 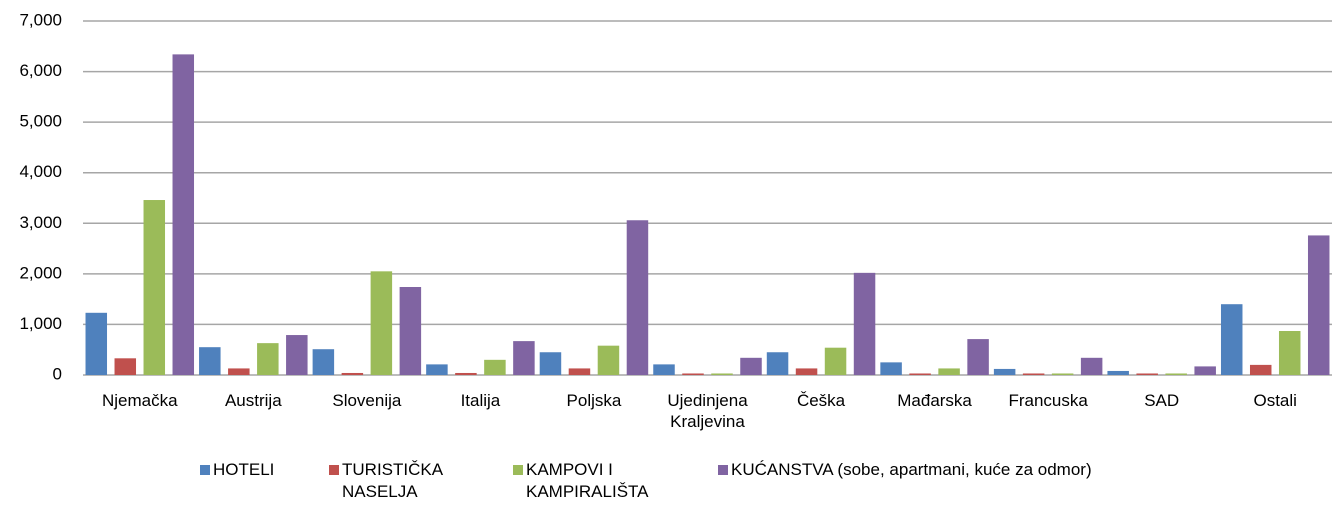 What do you see at coordinates (40, 121) in the screenshot?
I see `y-tick-label: 5,000` at bounding box center [40, 121].